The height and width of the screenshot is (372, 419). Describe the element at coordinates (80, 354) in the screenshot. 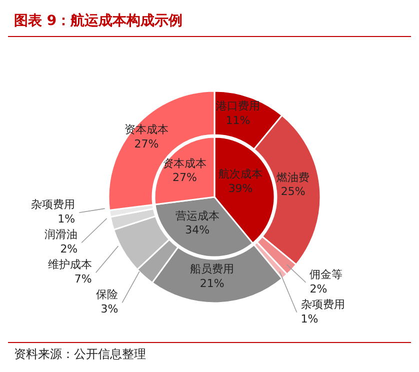

I see `text: 资料来源：公开信息整理` at that location.